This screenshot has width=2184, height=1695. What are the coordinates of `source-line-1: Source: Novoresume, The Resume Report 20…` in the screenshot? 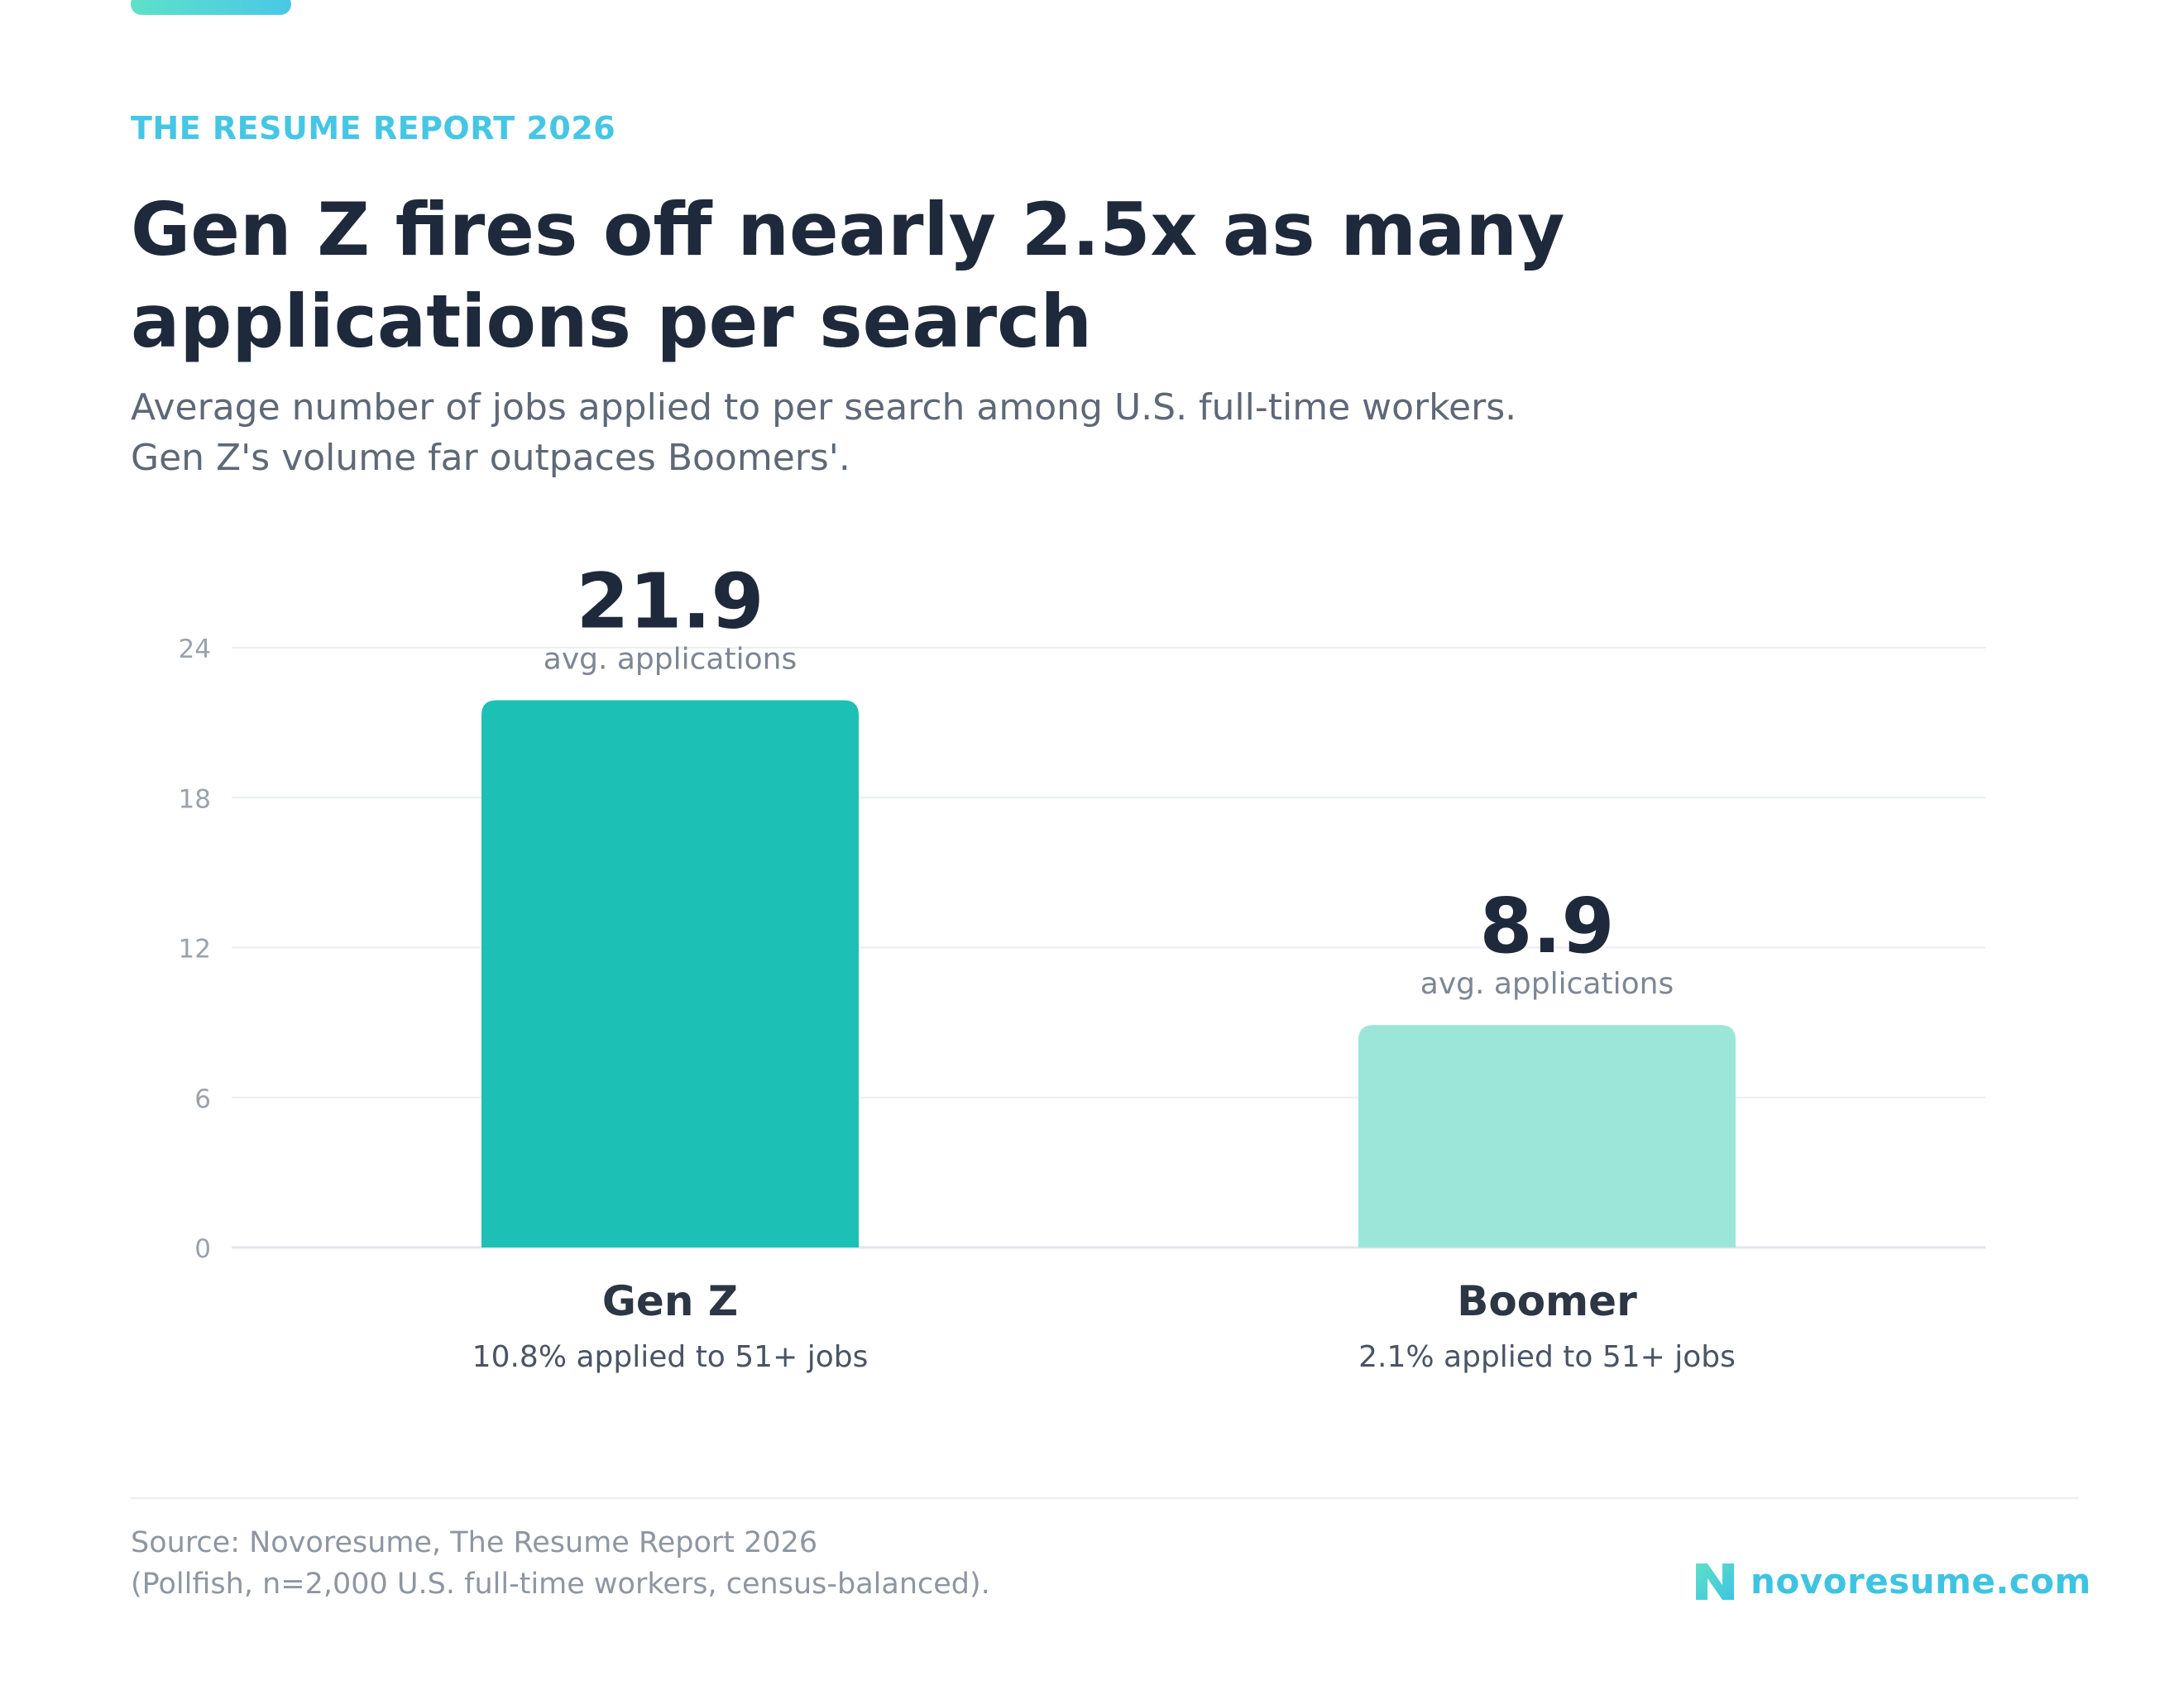 It's located at (474, 1543).